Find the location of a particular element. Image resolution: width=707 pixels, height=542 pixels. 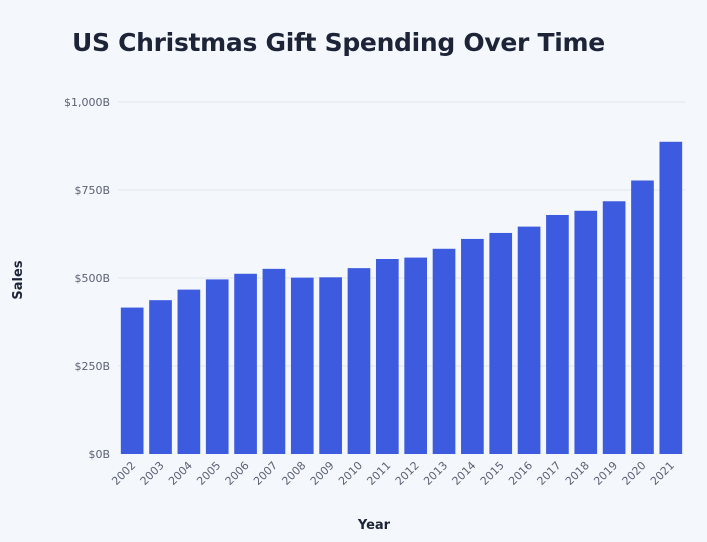

bar-2008 is located at coordinates (302, 365).